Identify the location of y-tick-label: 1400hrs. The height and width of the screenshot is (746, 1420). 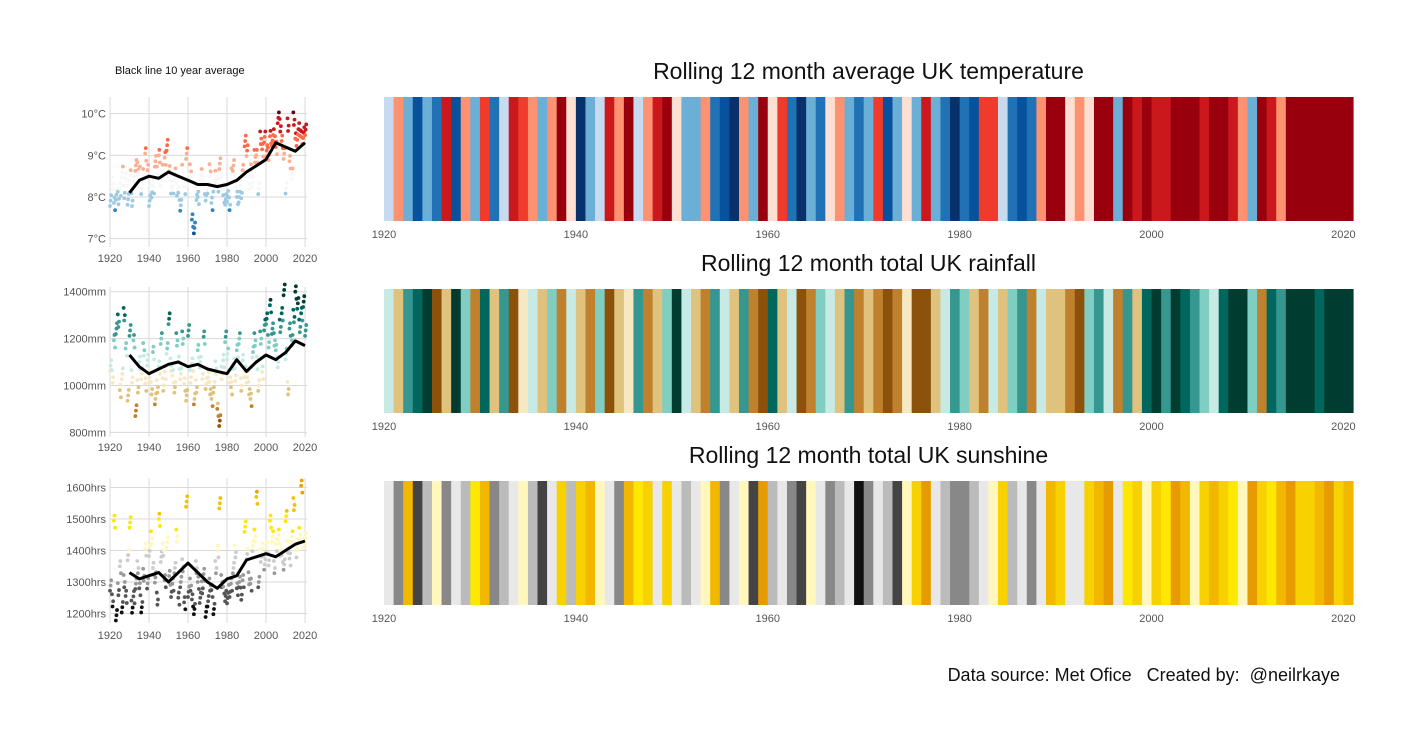
(86, 552).